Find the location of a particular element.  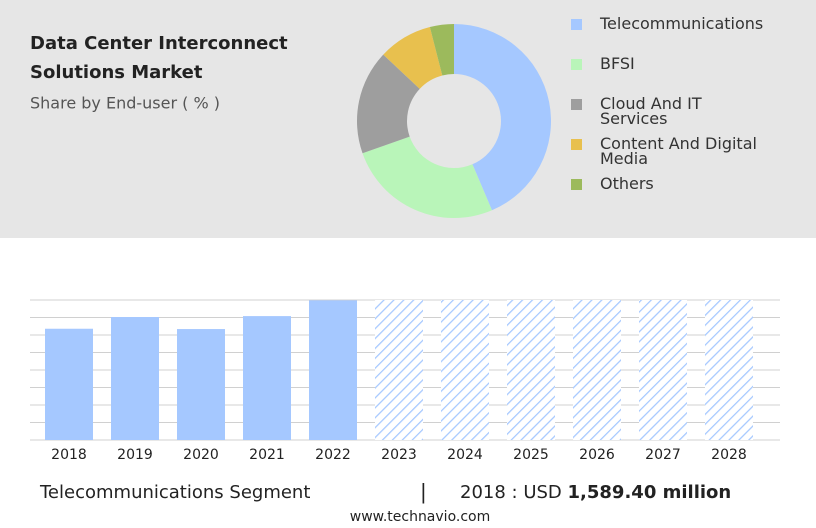

x-tick-label: 2026 is located at coordinates (597, 455).